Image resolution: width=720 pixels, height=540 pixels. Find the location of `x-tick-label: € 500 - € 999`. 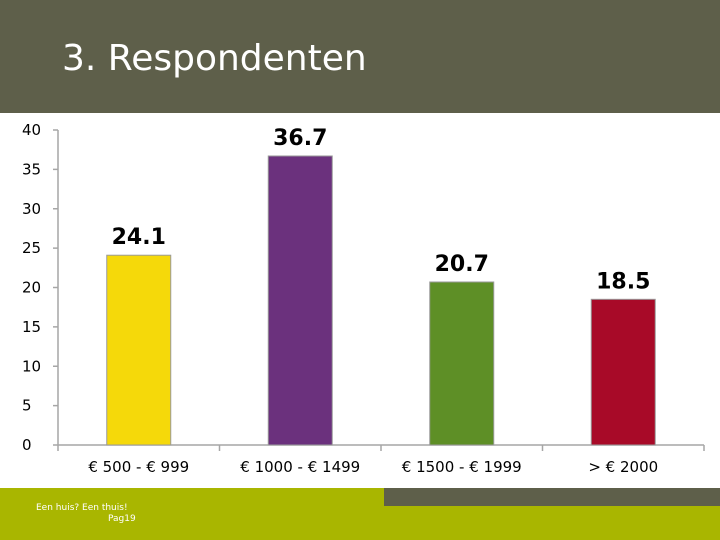

x-tick-label: € 500 - € 999 is located at coordinates (138, 467).